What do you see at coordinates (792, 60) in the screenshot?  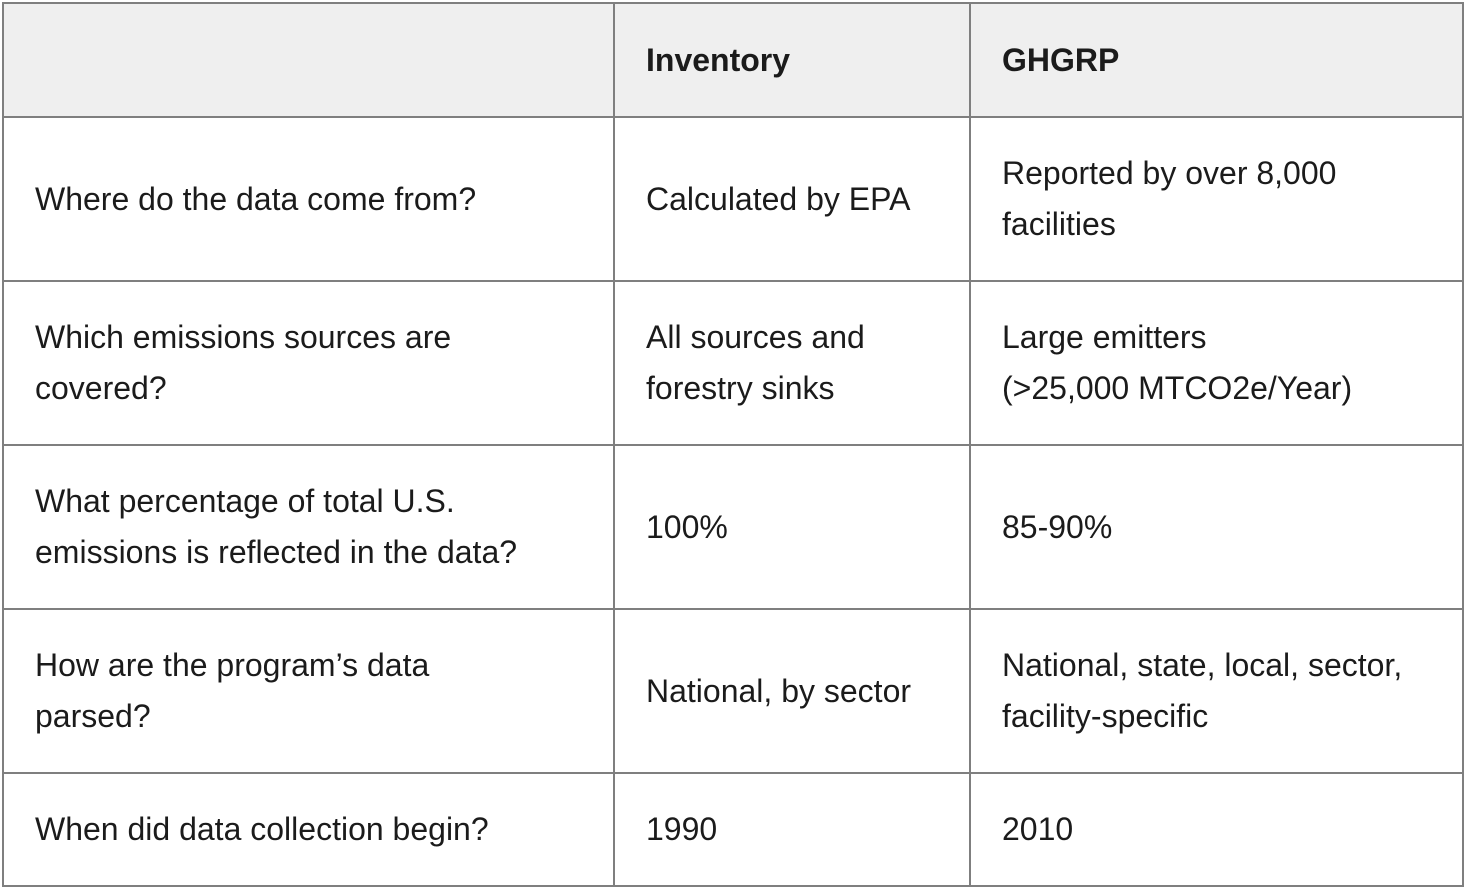 I see `header-cell-inventory: Inventory` at bounding box center [792, 60].